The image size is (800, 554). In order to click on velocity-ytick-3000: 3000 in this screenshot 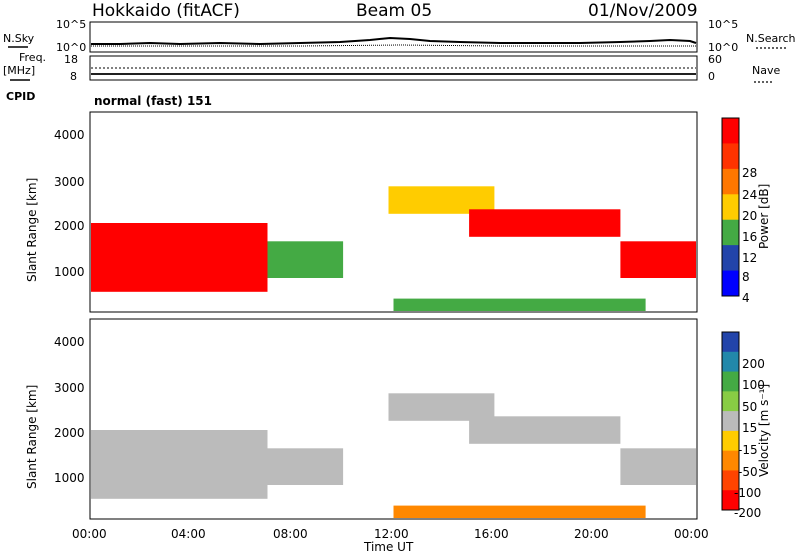, I will do `click(69, 388)`.